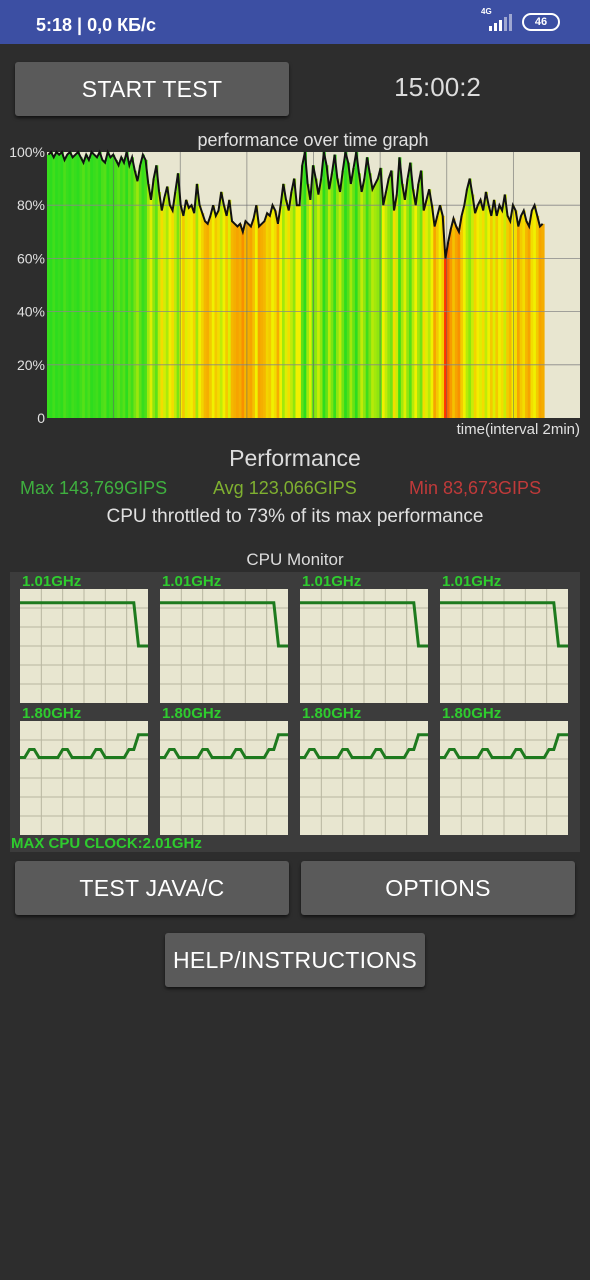 This screenshot has width=590, height=1280. Describe the element at coordinates (295, 960) in the screenshot. I see `help-instructions-button: HELP/INSTRUCTIONS` at that location.